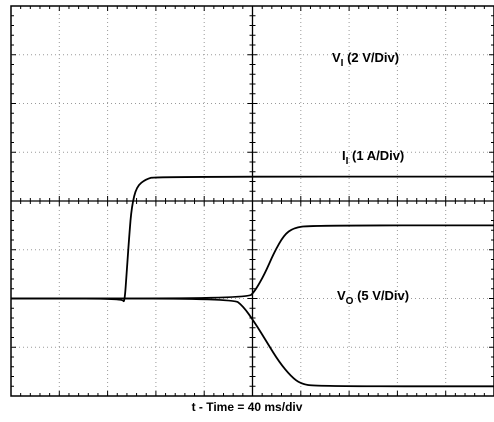 The height and width of the screenshot is (422, 494). Describe the element at coordinates (373, 297) in the screenshot. I see `trace-label-vo: VO (5 V/Div)` at that location.